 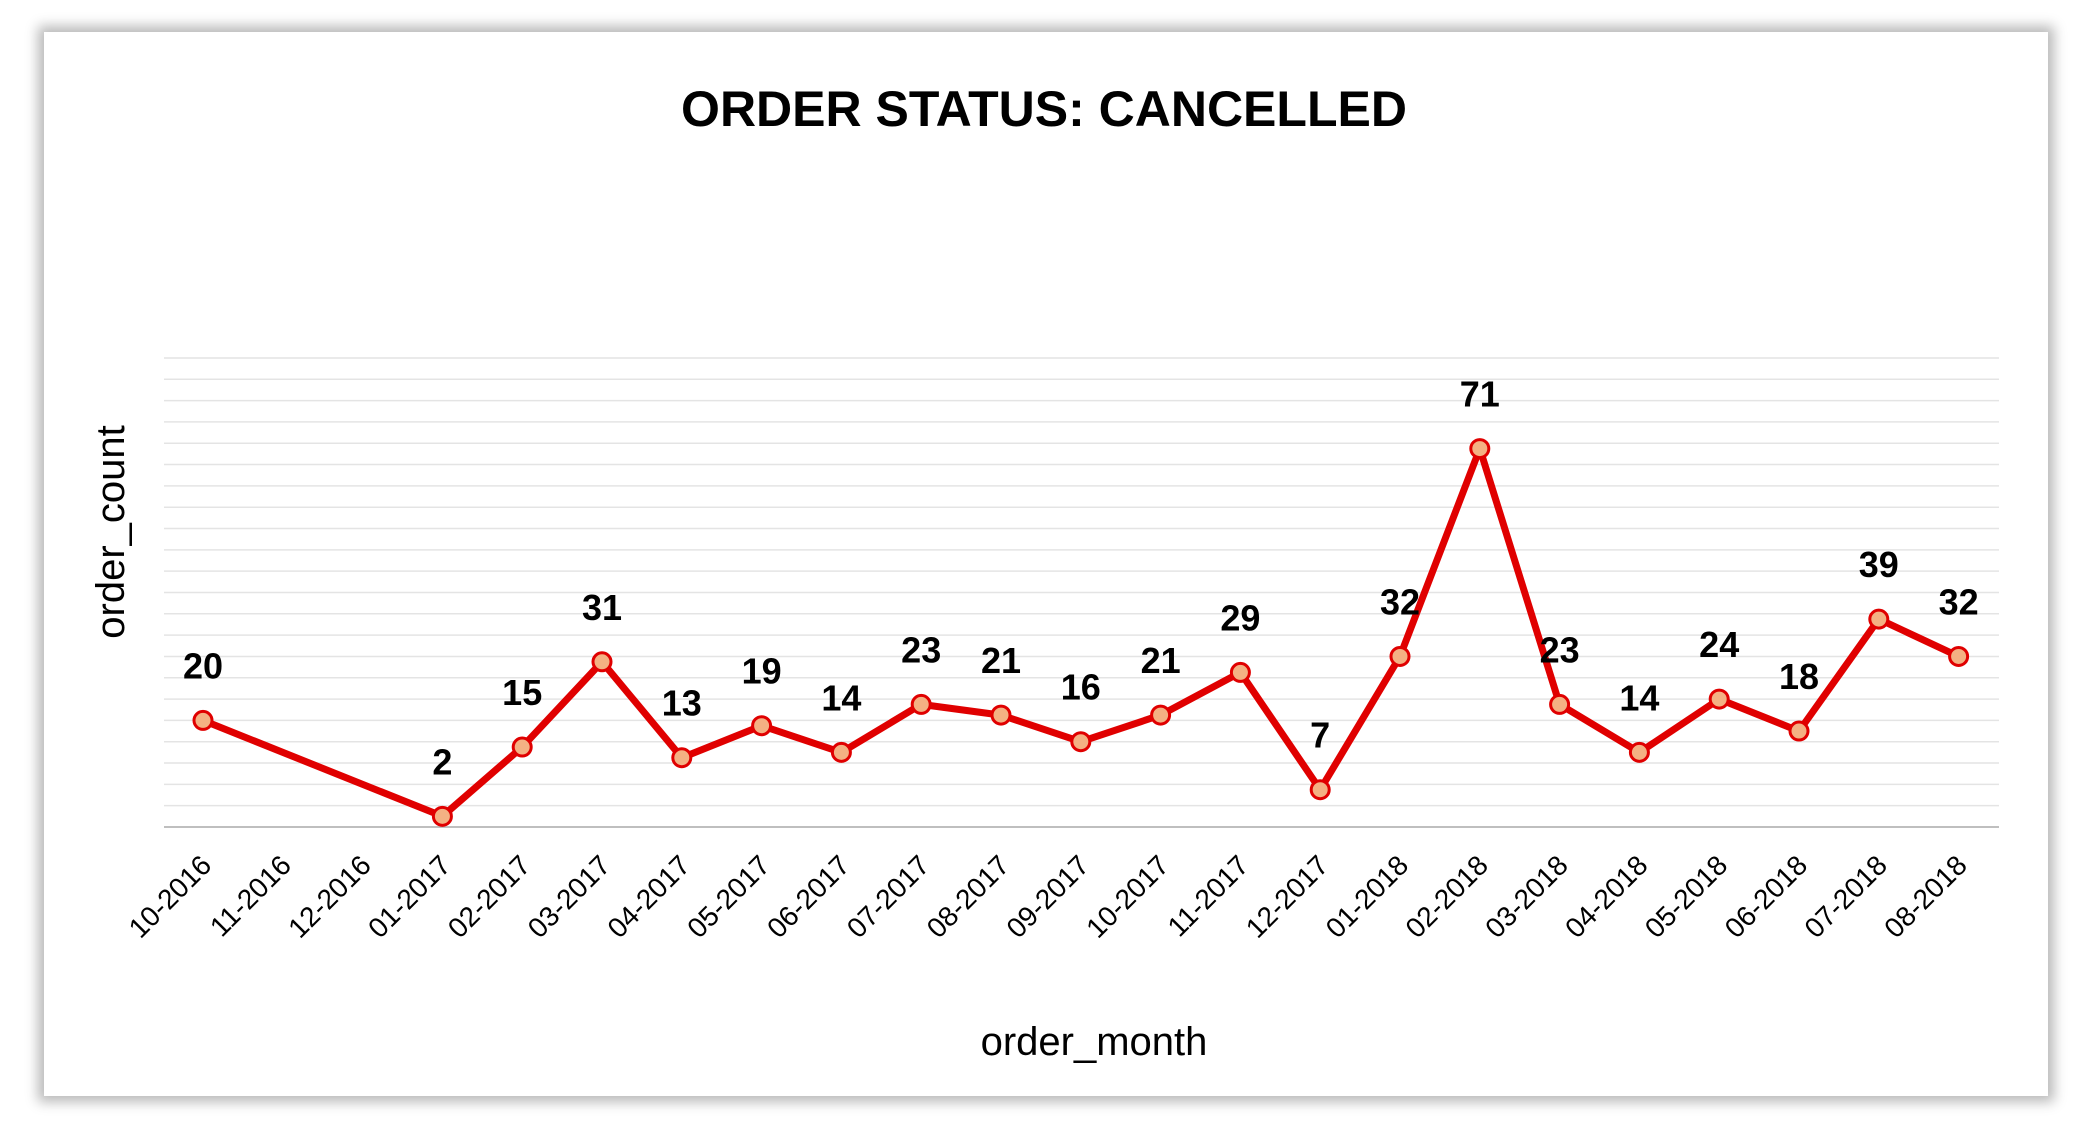 What do you see at coordinates (569, 896) in the screenshot?
I see `x-tick-label: 03-2017` at bounding box center [569, 896].